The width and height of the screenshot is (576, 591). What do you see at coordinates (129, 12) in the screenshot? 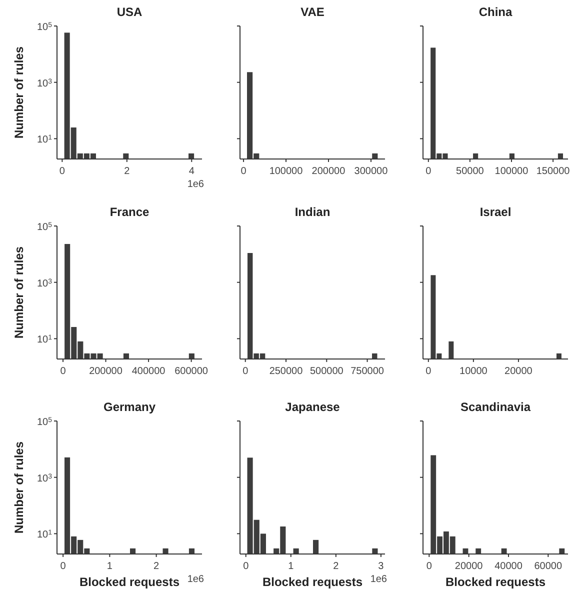
I see `chart-title: USA` at bounding box center [129, 12].